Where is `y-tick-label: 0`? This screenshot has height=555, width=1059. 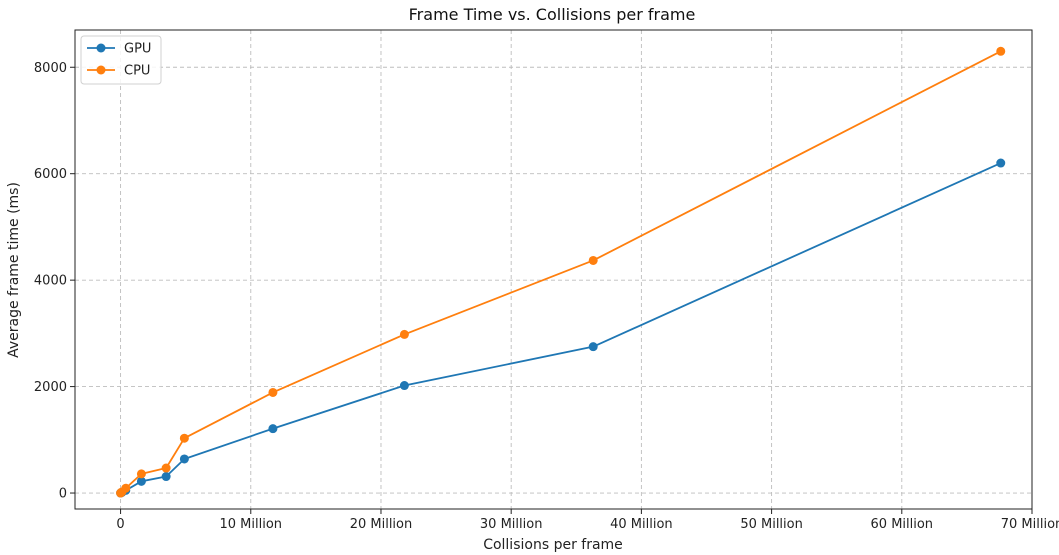 y-tick-label: 0 is located at coordinates (63, 494).